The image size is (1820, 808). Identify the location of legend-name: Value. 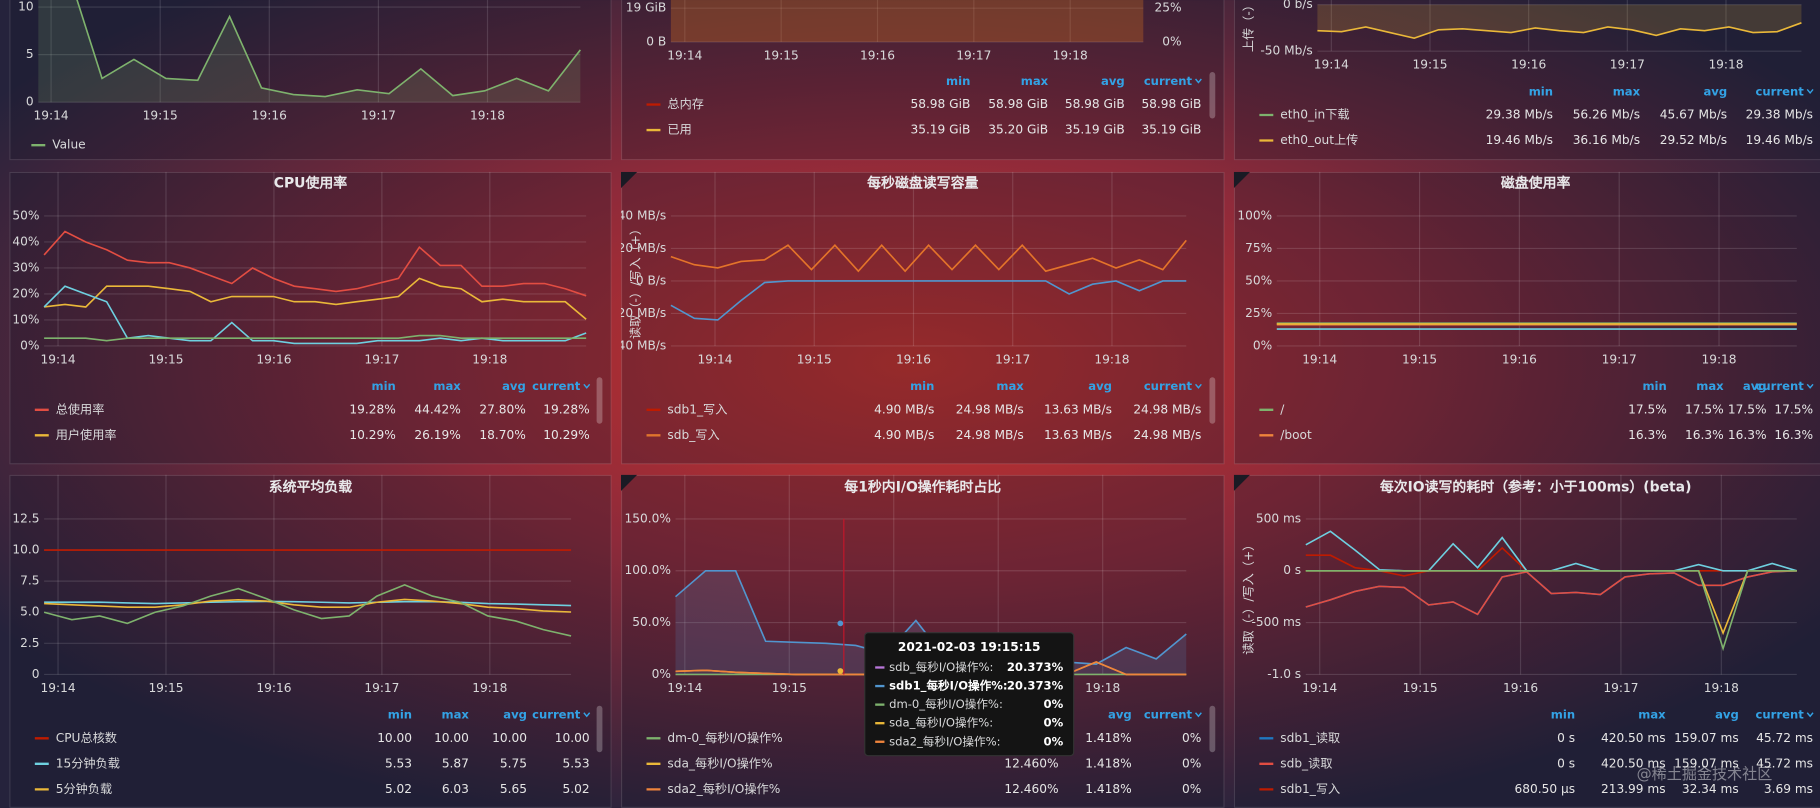
(68, 145).